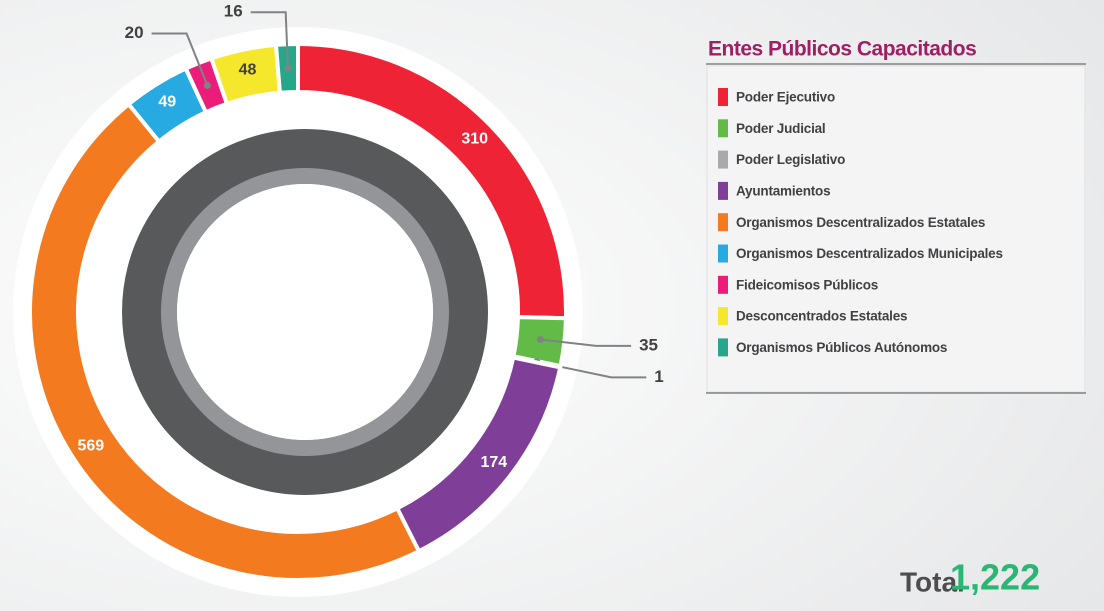  What do you see at coordinates (807, 284) in the screenshot?
I see `legend-label: Fideicomisos Públicos` at bounding box center [807, 284].